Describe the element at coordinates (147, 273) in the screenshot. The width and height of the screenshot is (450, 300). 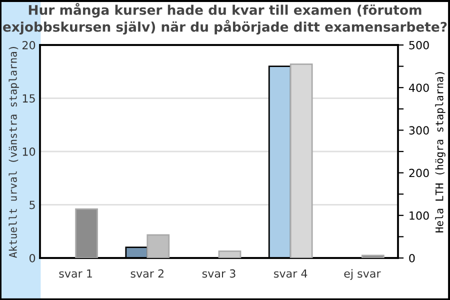
I see `x-tick-label: svar 2` at that location.